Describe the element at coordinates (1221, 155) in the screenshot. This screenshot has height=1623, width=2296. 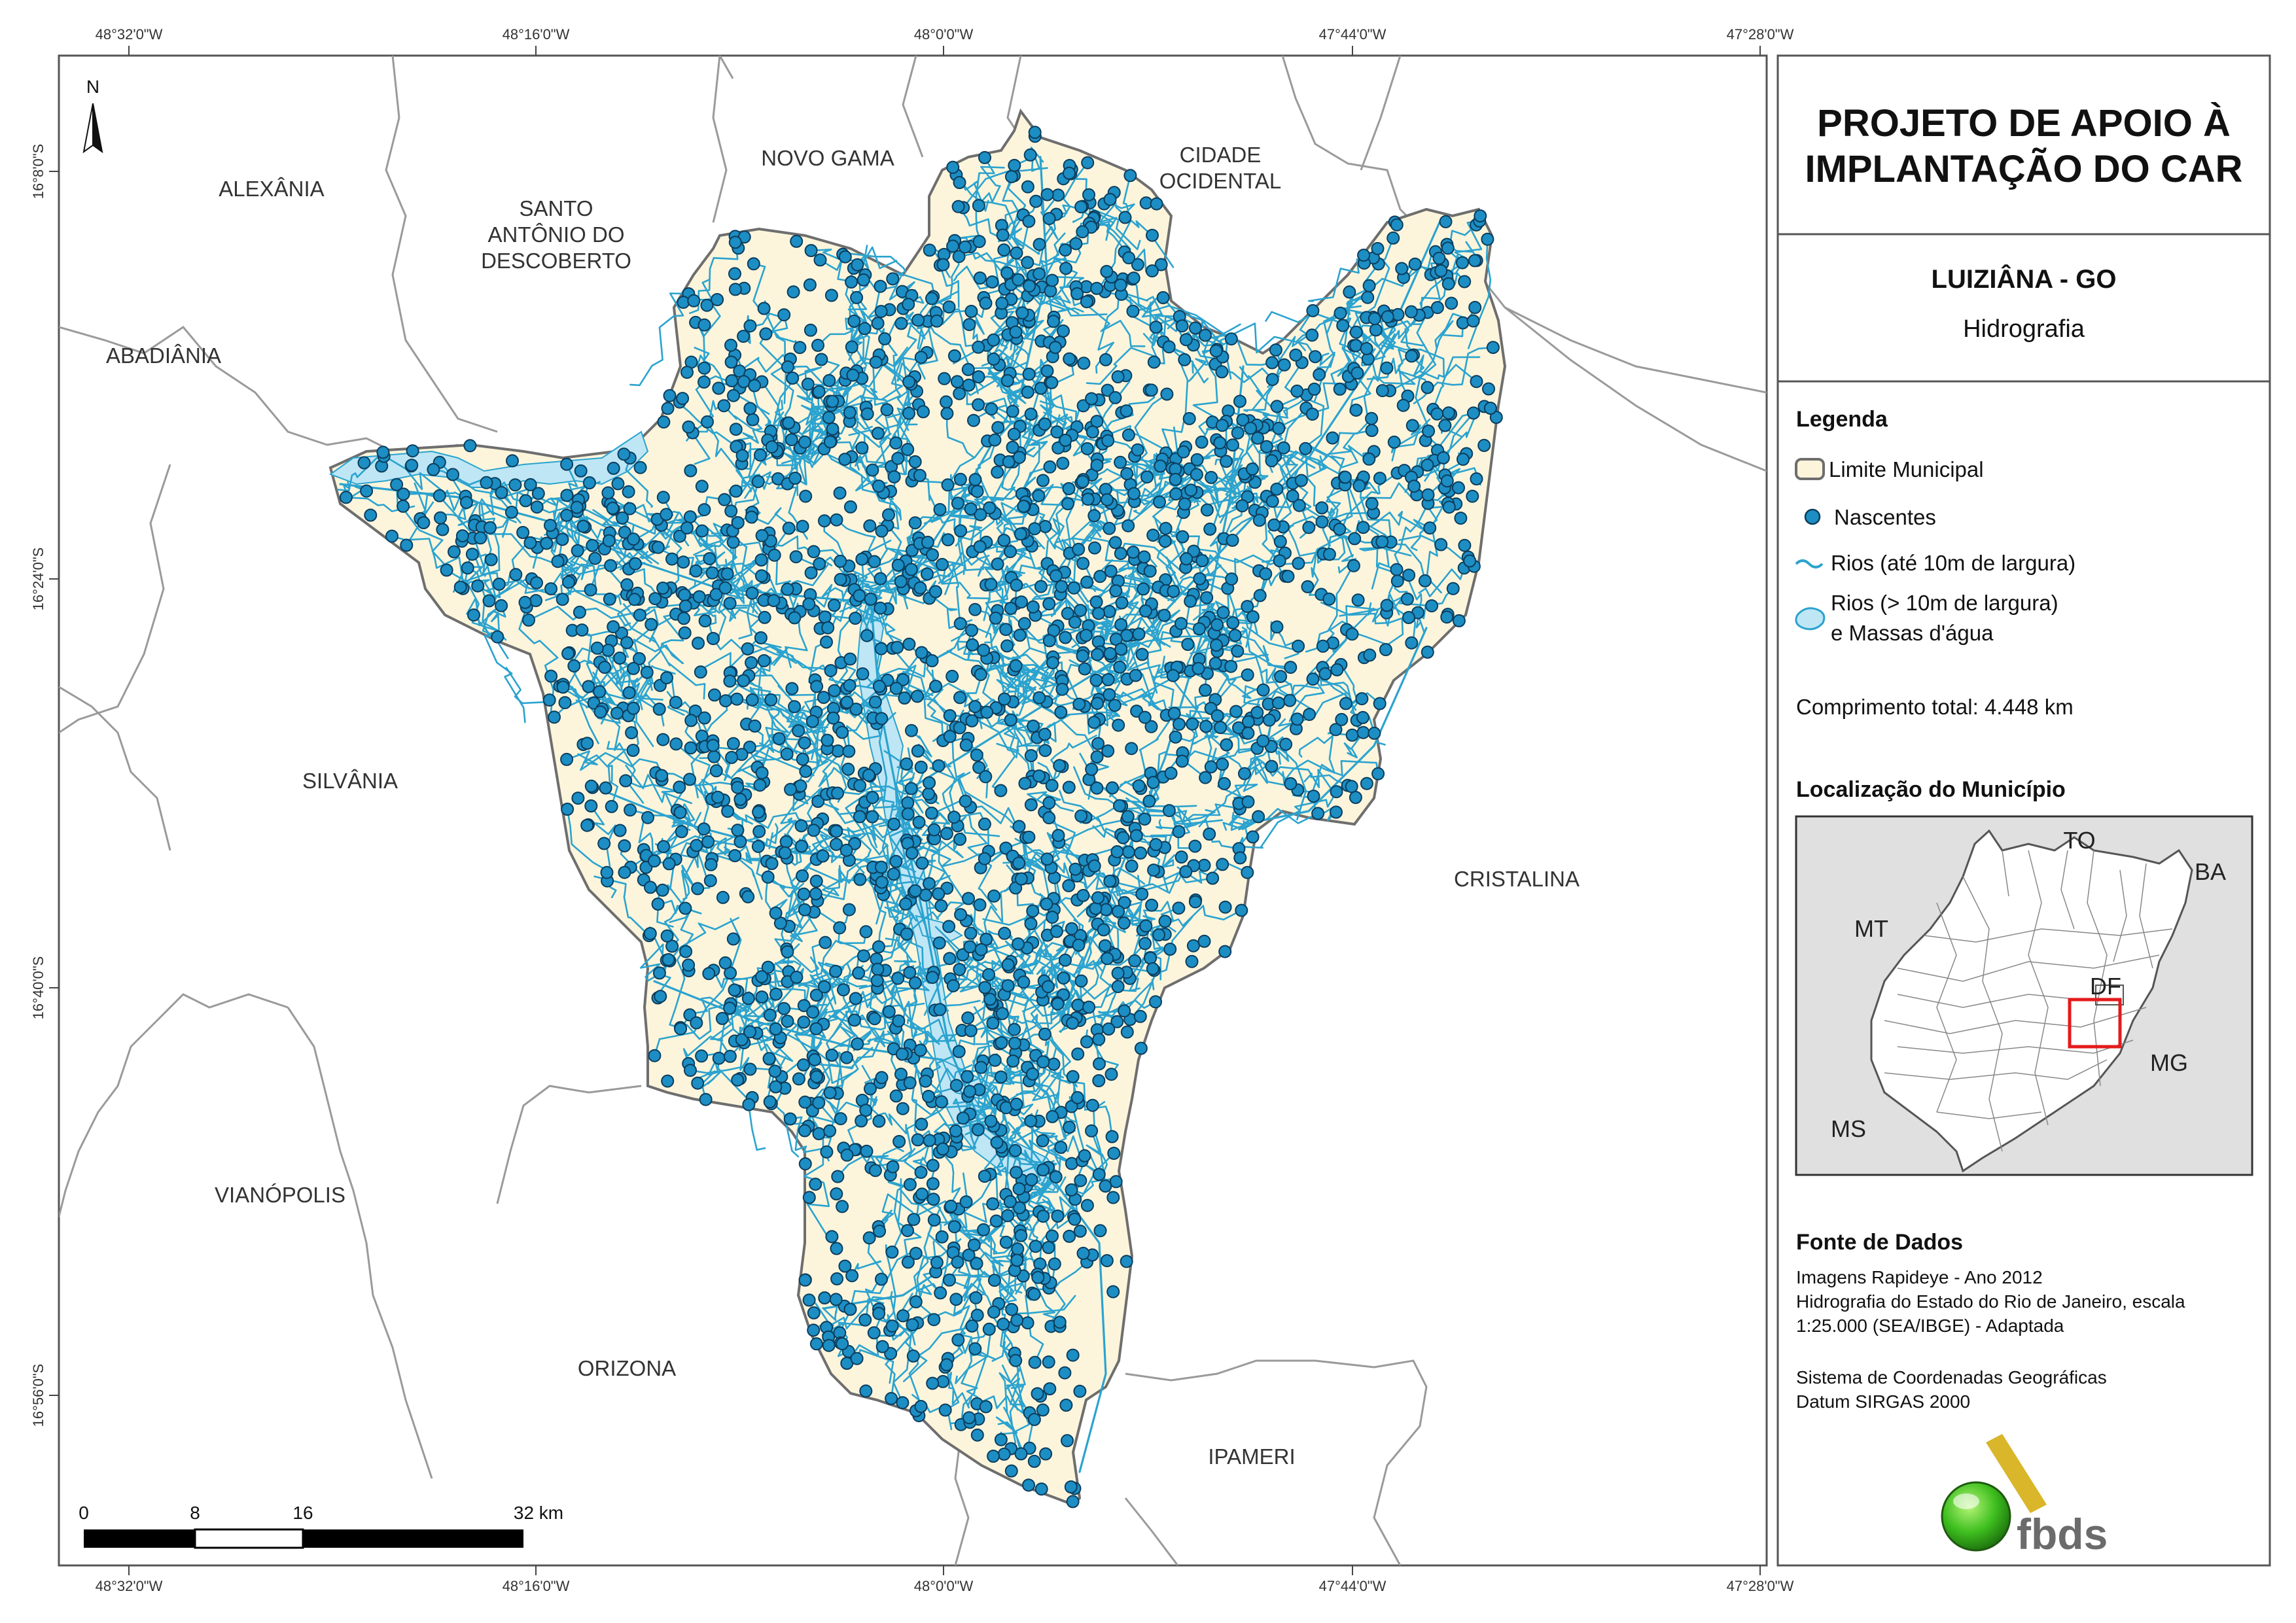
I see `label-cidade-ocidental-line1: CIDADE` at that location.